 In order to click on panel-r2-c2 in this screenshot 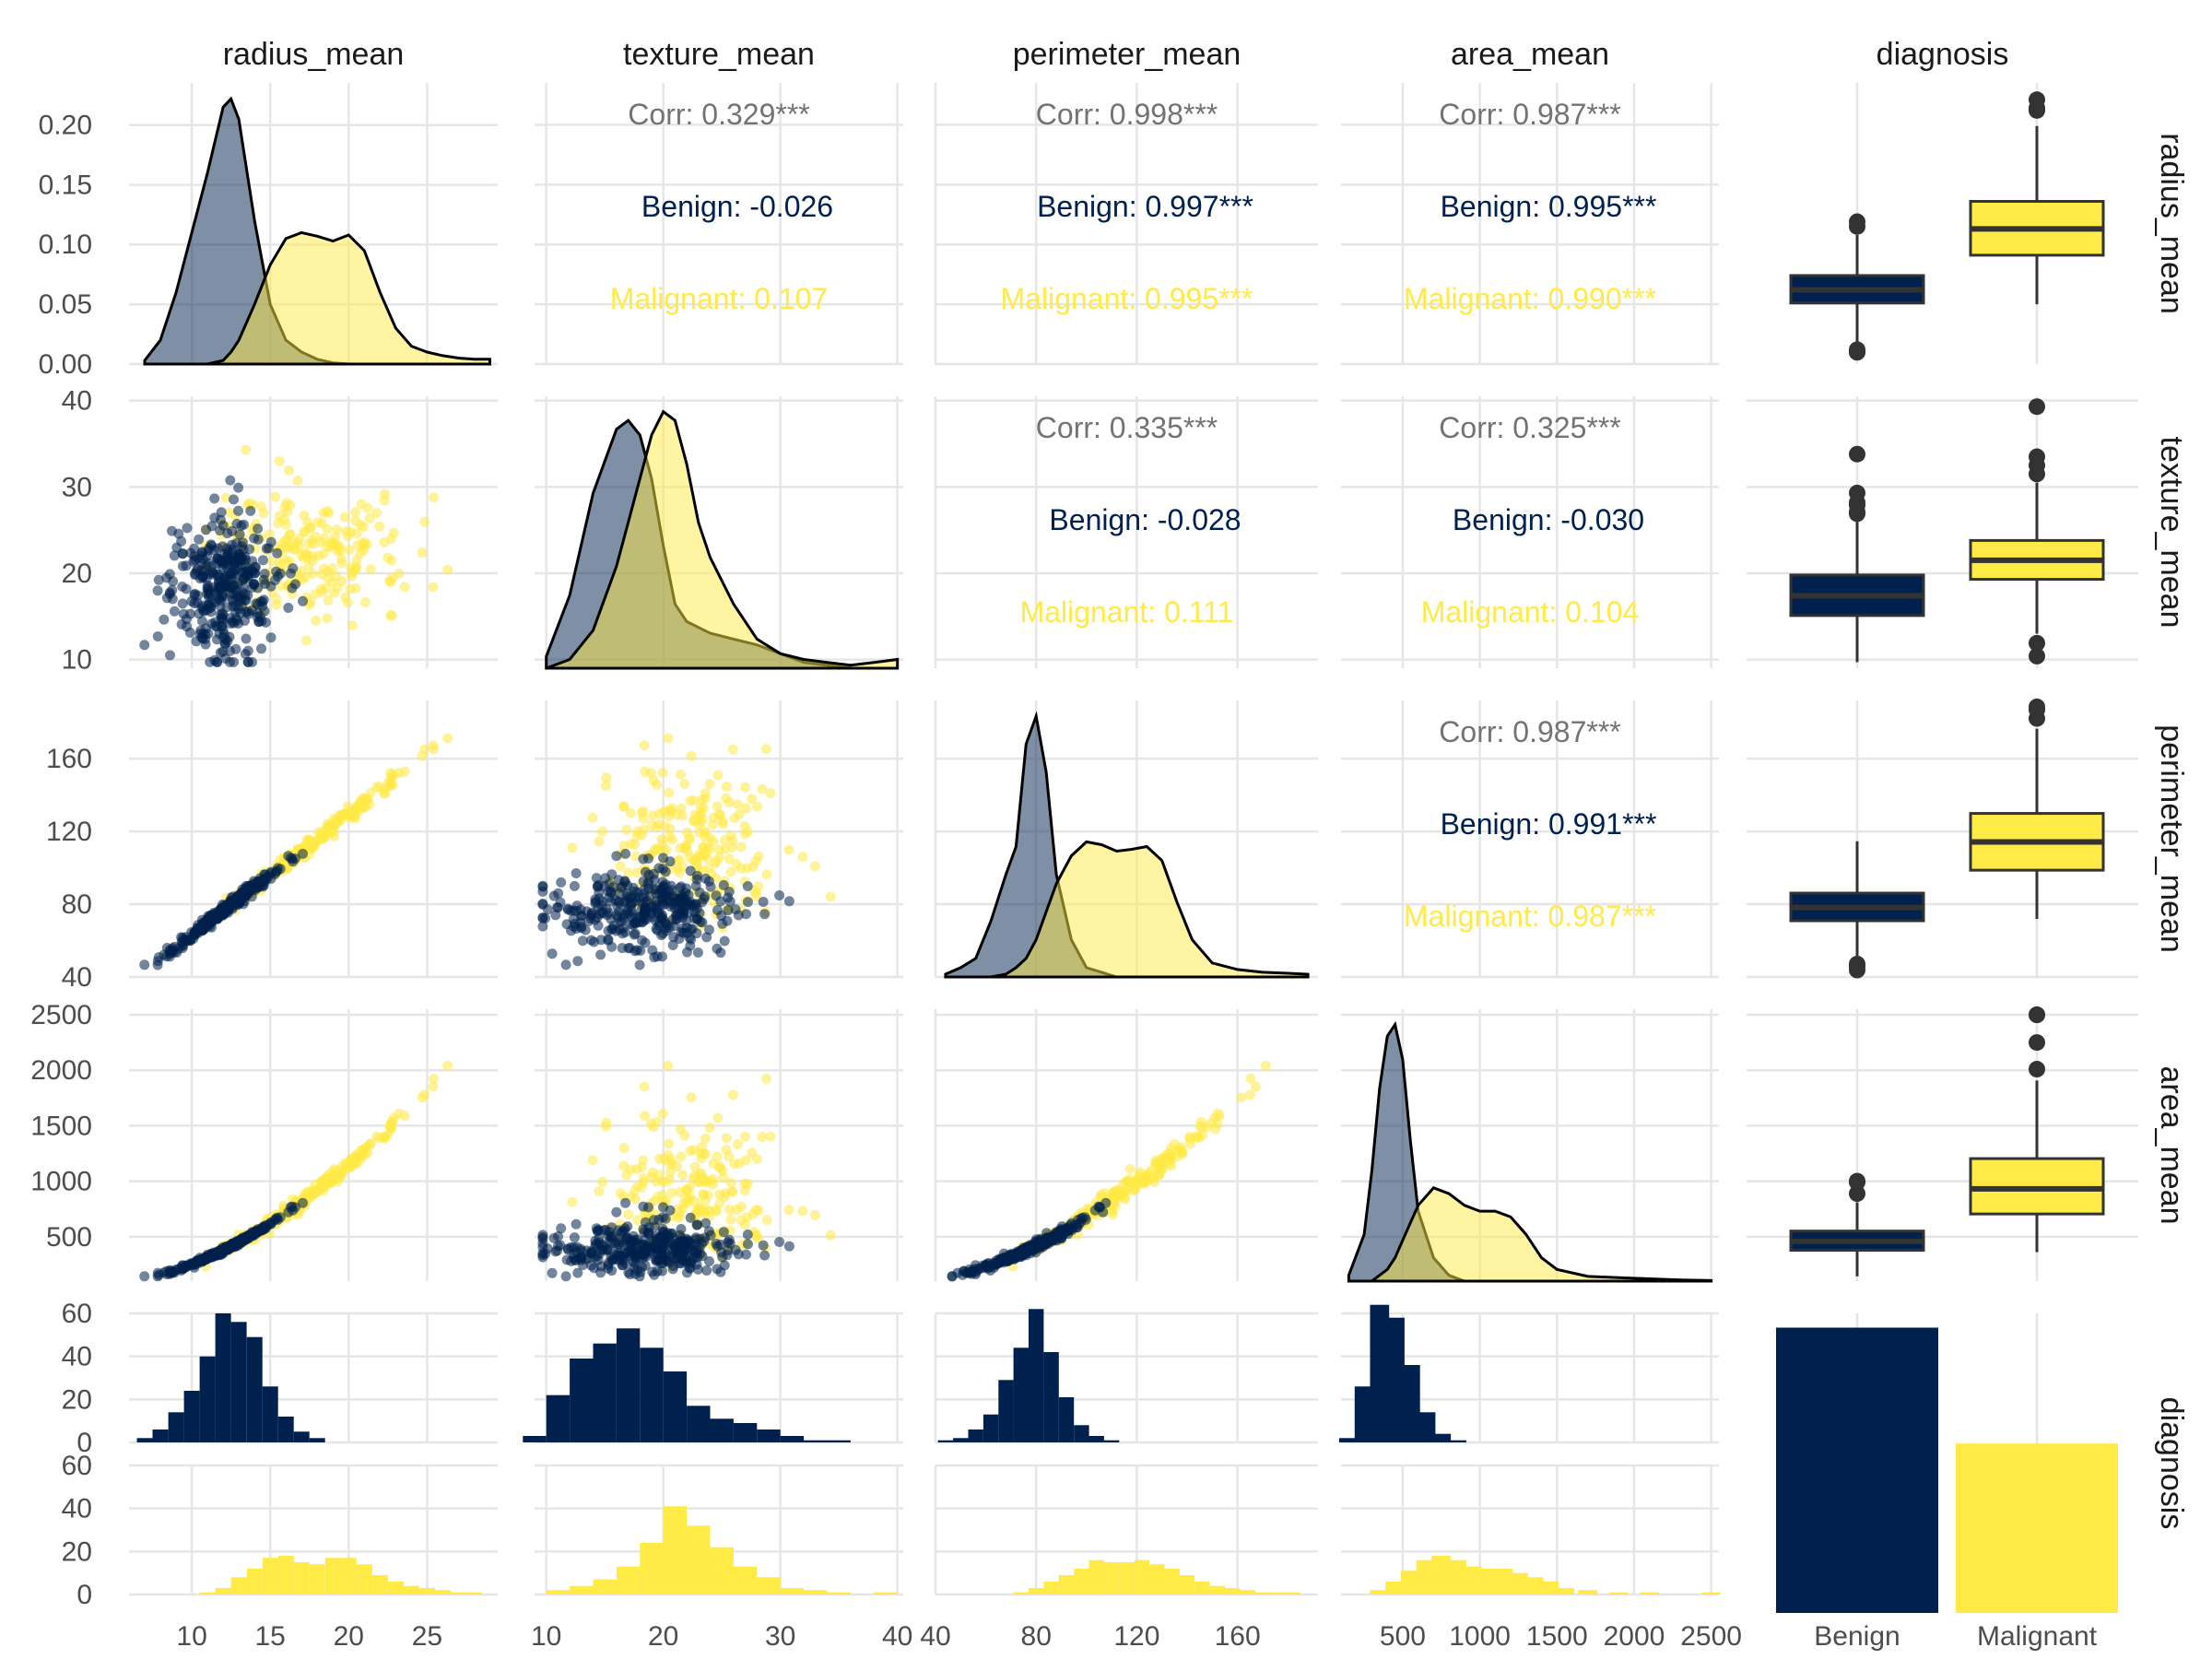, I will do `click(1126, 839)`.